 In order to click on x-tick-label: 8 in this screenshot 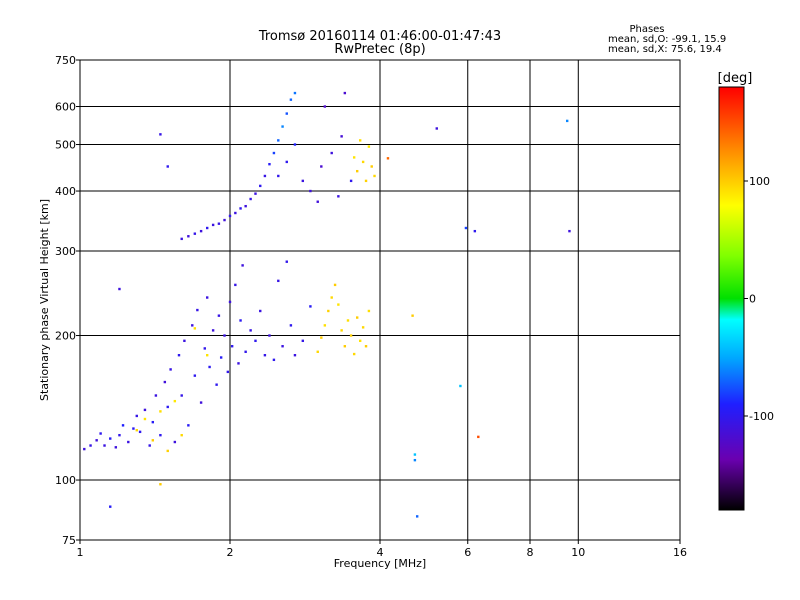, I will do `click(530, 552)`.